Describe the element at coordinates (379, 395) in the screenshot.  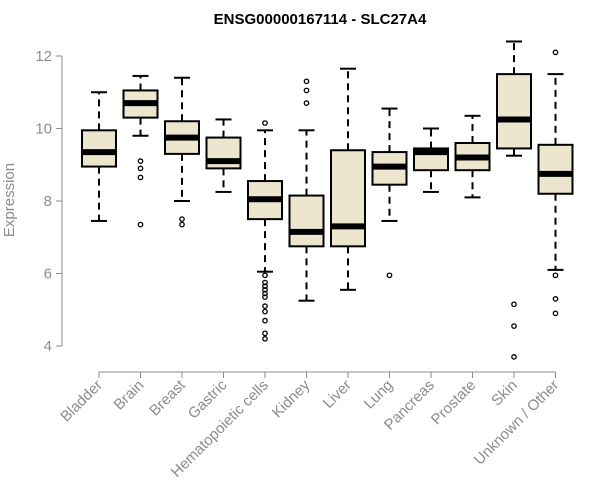
I see `x-tick-label: Lung` at that location.